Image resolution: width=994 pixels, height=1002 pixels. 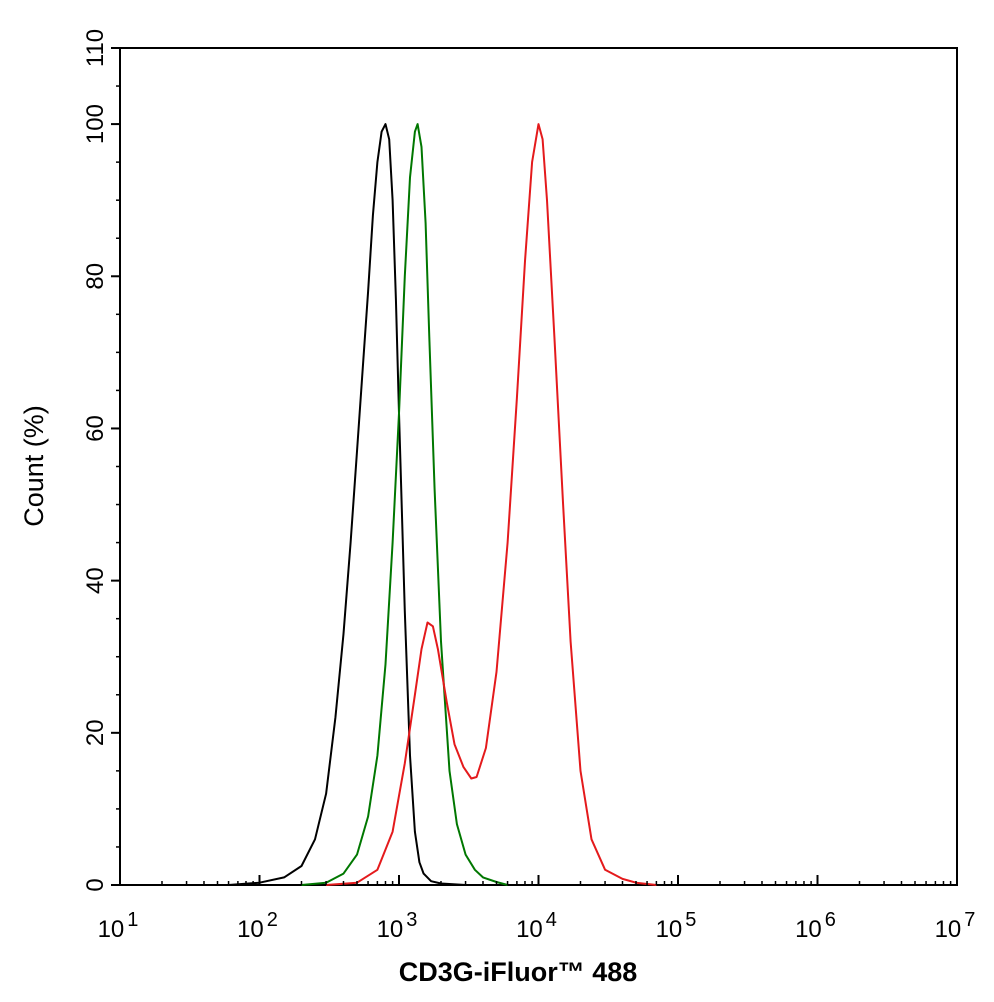 What do you see at coordinates (676, 926) in the screenshot?
I see `x-tick-label: 10 5` at bounding box center [676, 926].